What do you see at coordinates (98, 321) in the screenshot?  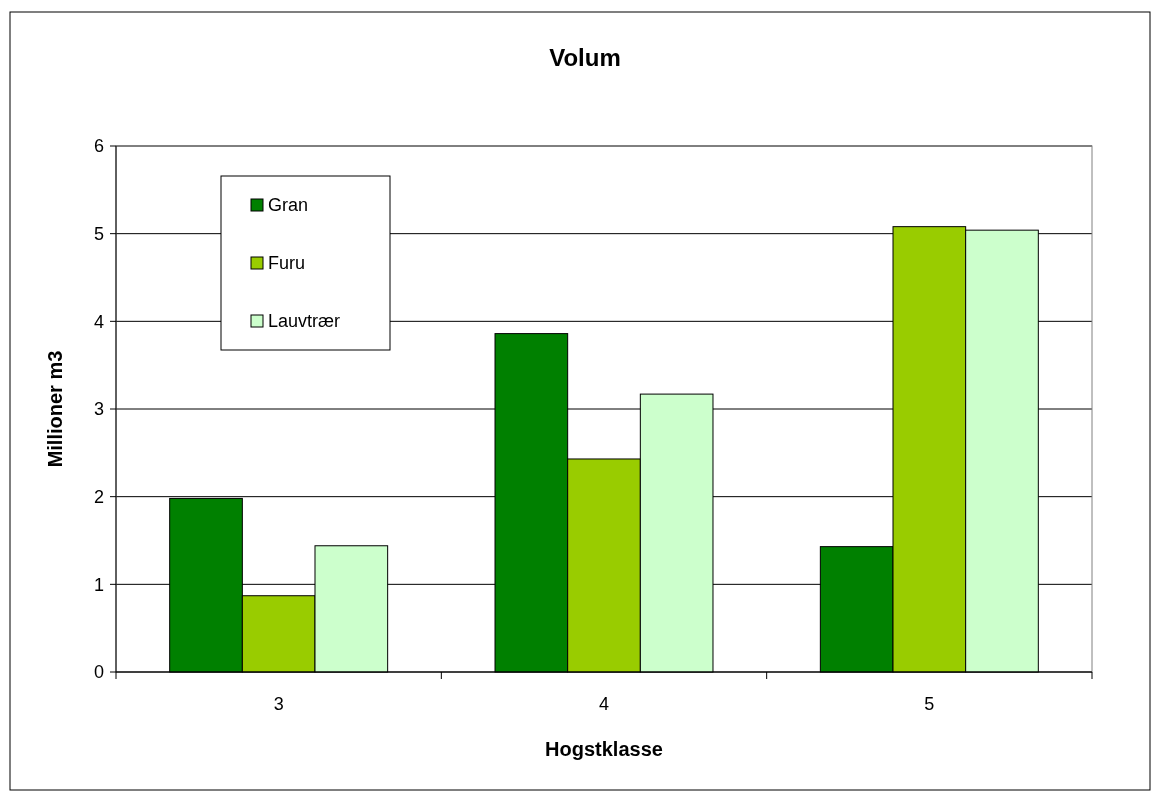 I see `y-tick-label: 4` at bounding box center [98, 321].